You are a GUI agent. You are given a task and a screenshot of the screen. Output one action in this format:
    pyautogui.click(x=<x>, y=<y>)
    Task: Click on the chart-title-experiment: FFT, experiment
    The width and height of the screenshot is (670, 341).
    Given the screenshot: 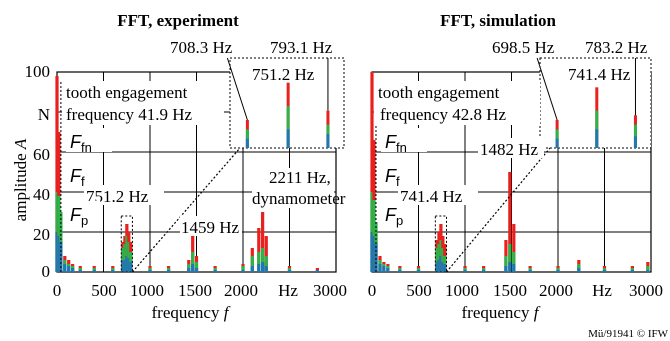 What is the action you would take?
    pyautogui.click(x=178, y=20)
    